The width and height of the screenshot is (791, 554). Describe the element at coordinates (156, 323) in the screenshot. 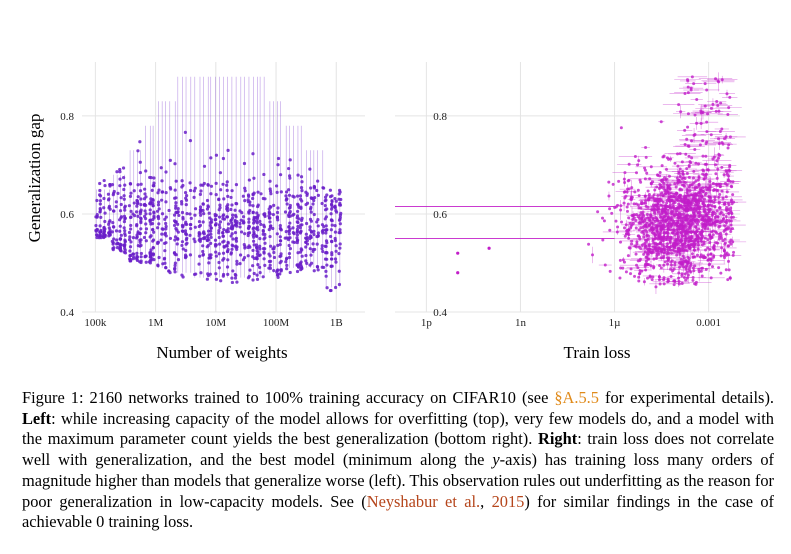

I see `left-xtick-label: 1M` at that location.